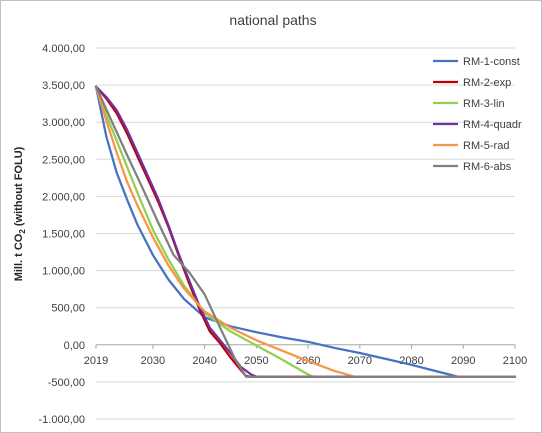 The image size is (542, 433). I want to click on y-tick-label: 1.000,00, so click(63, 272).